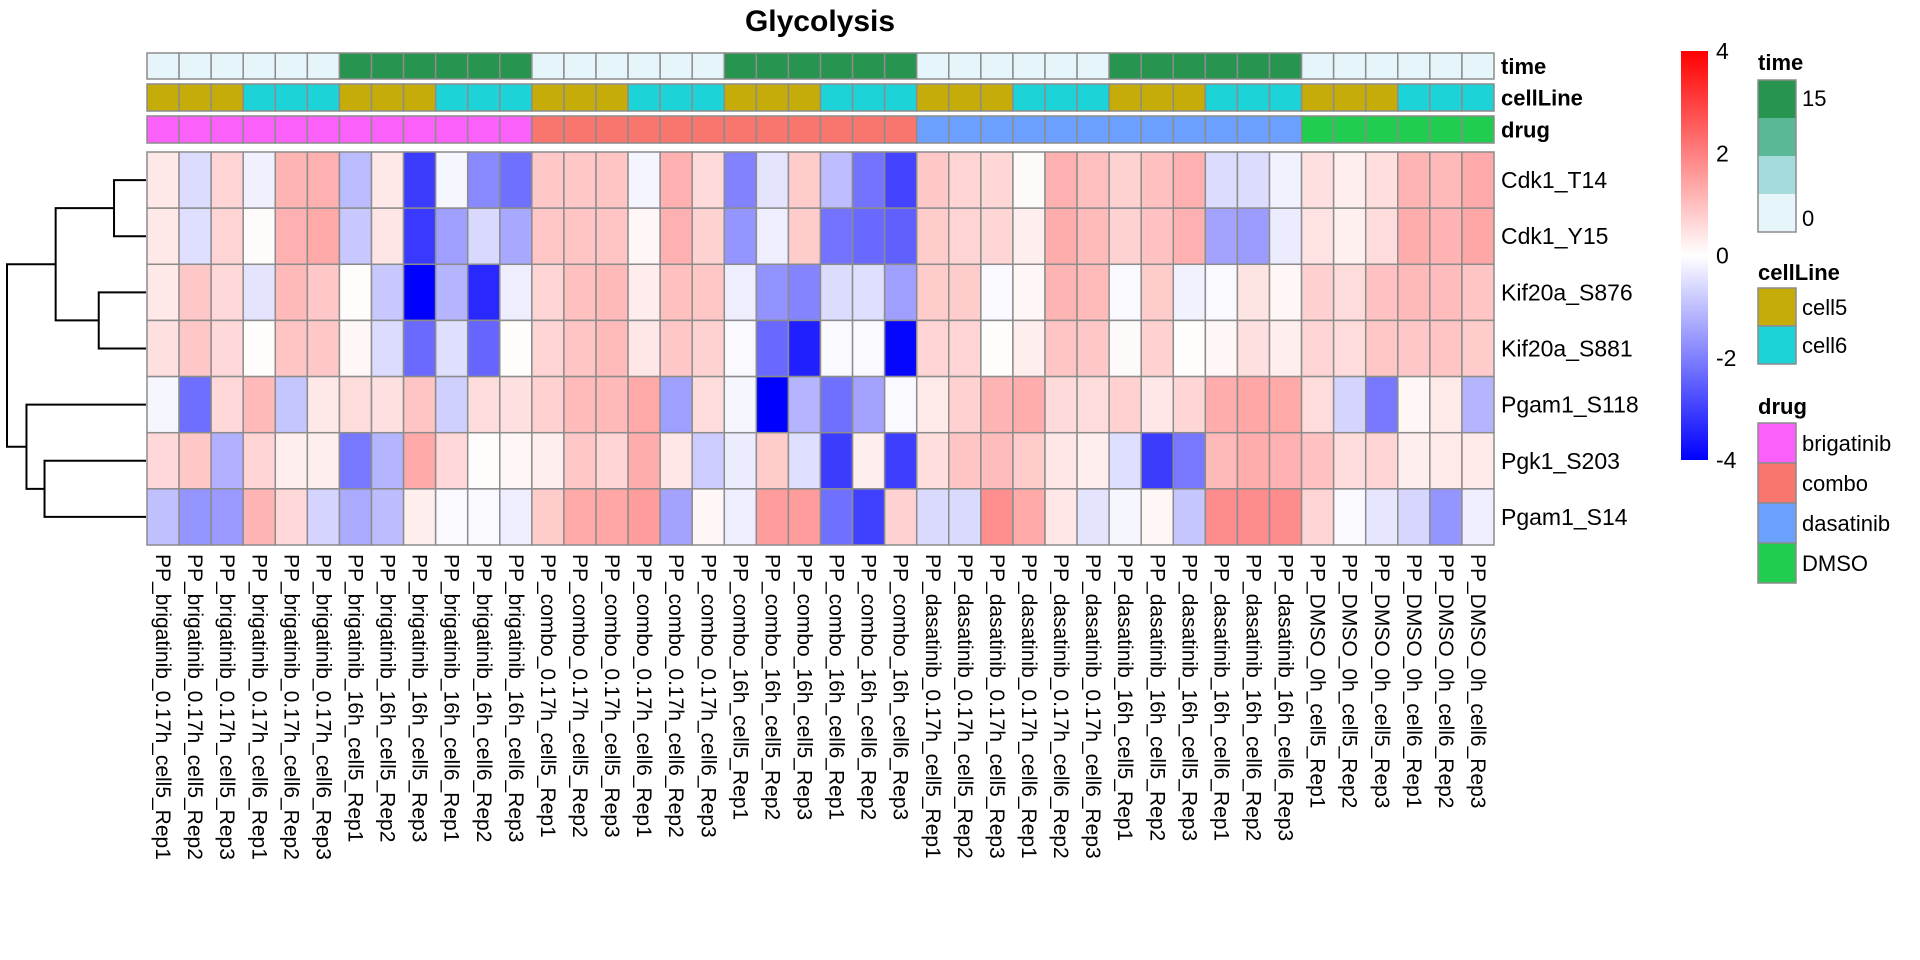 Image resolution: width=1920 pixels, height=960 pixels. What do you see at coordinates (1799, 272) in the screenshot?
I see `legend-title-cellline: cellLine` at bounding box center [1799, 272].